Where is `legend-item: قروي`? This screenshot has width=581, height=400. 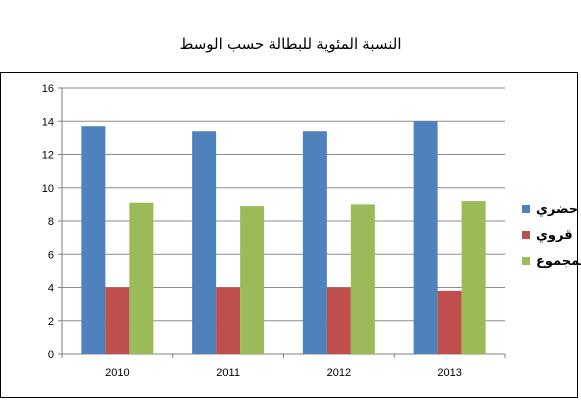
legend-item: قروي is located at coordinates (551, 235).